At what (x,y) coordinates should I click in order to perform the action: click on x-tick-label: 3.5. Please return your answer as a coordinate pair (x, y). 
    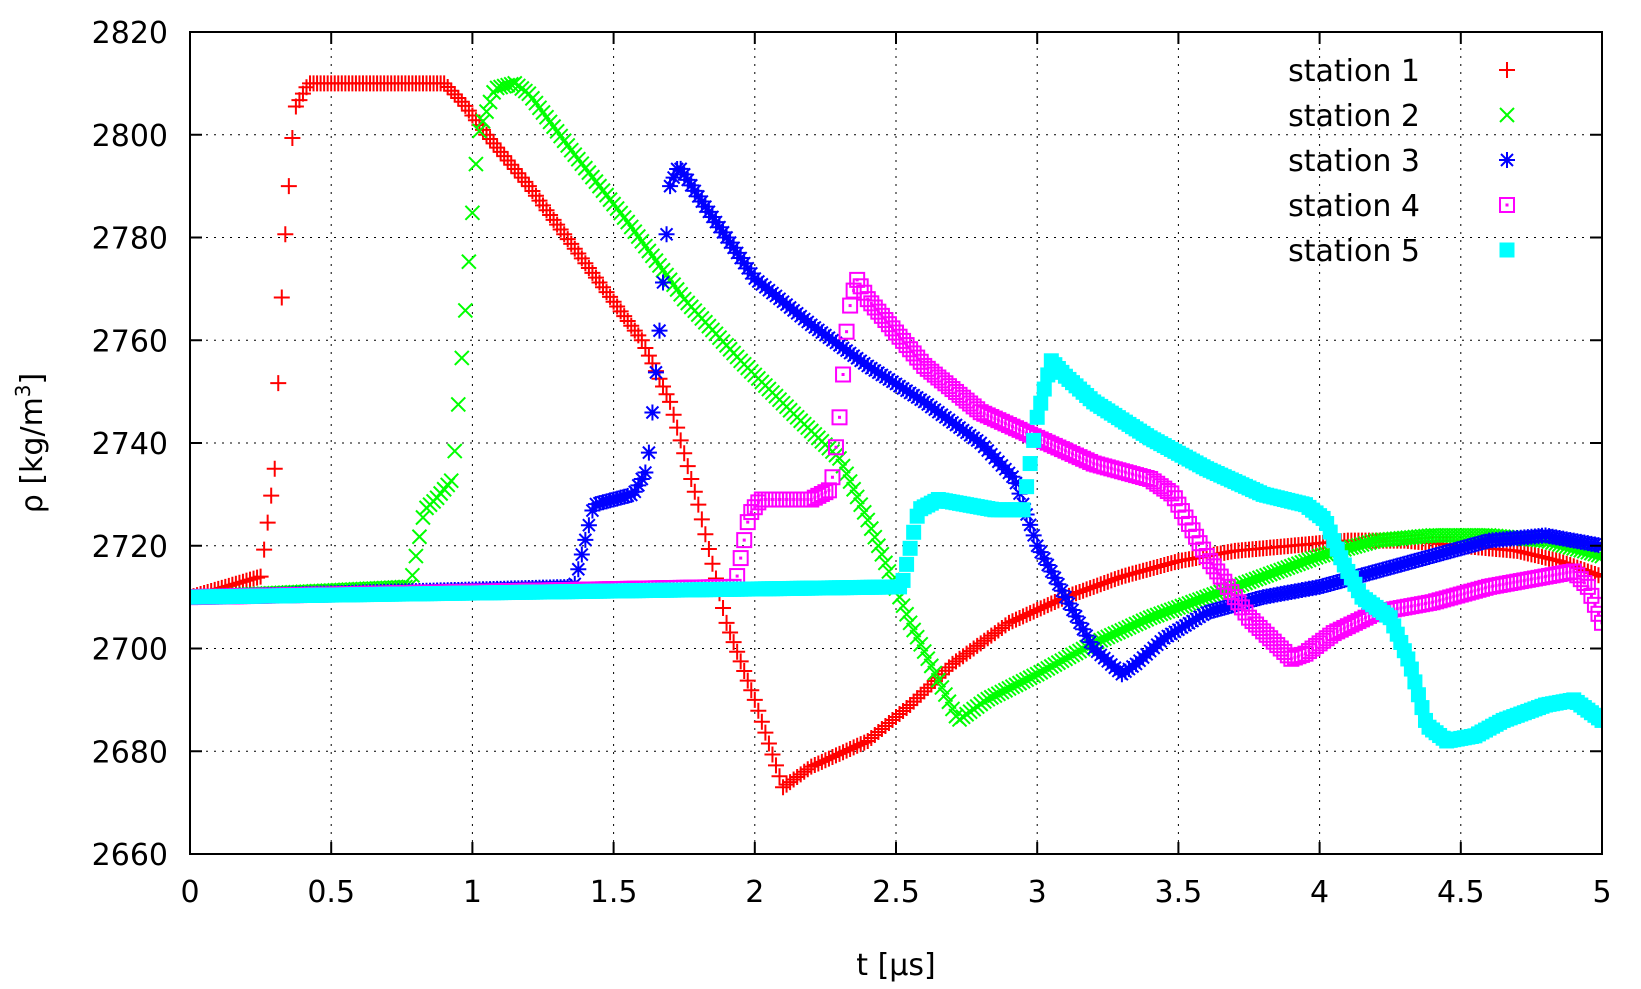
    Looking at the image, I should click on (1179, 892).